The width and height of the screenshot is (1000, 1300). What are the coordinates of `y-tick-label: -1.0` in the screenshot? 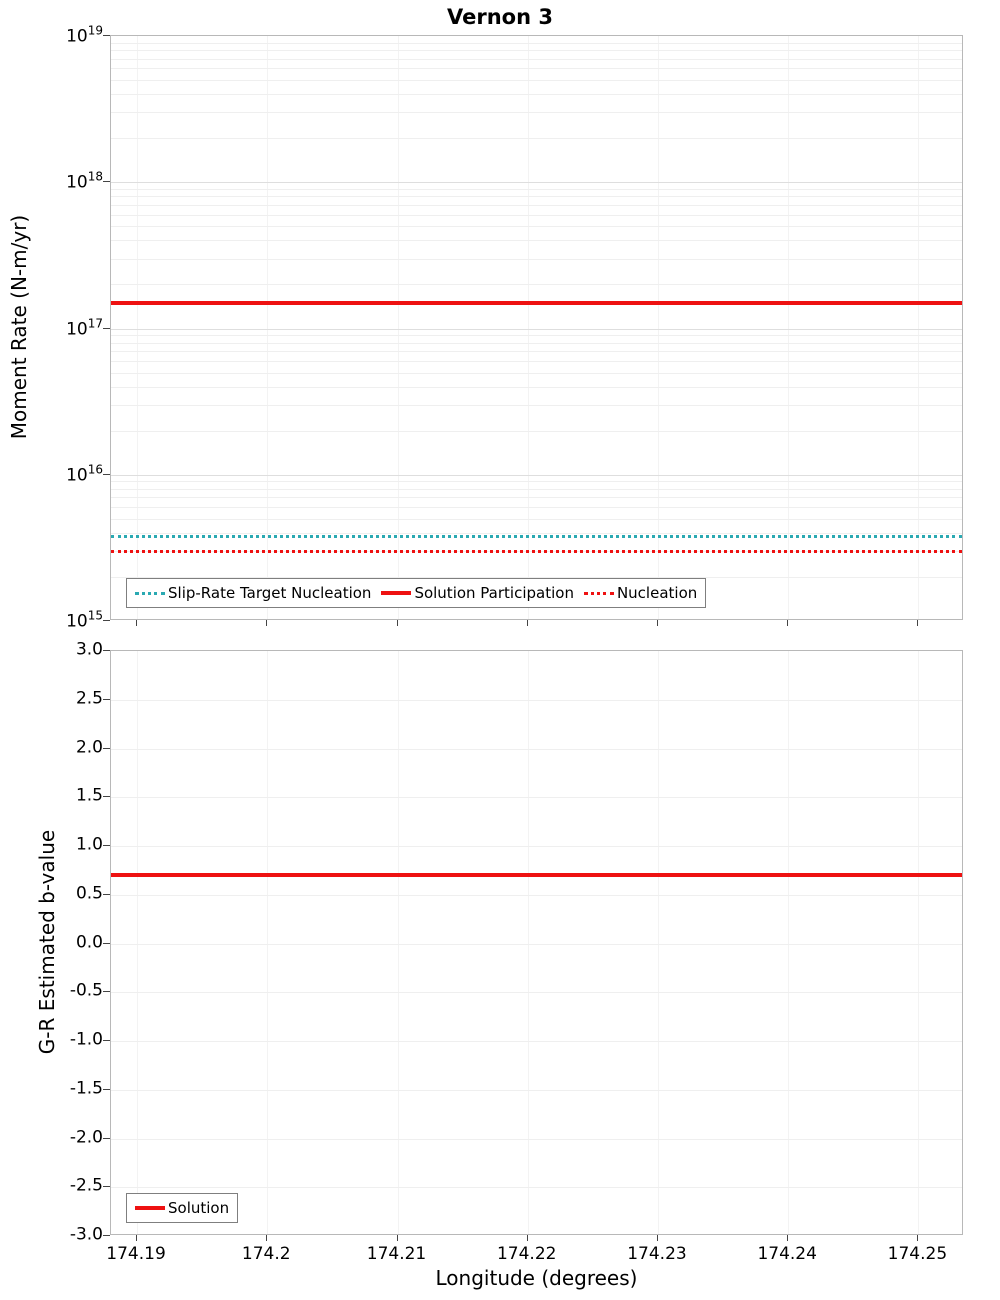 It's located at (86, 1039).